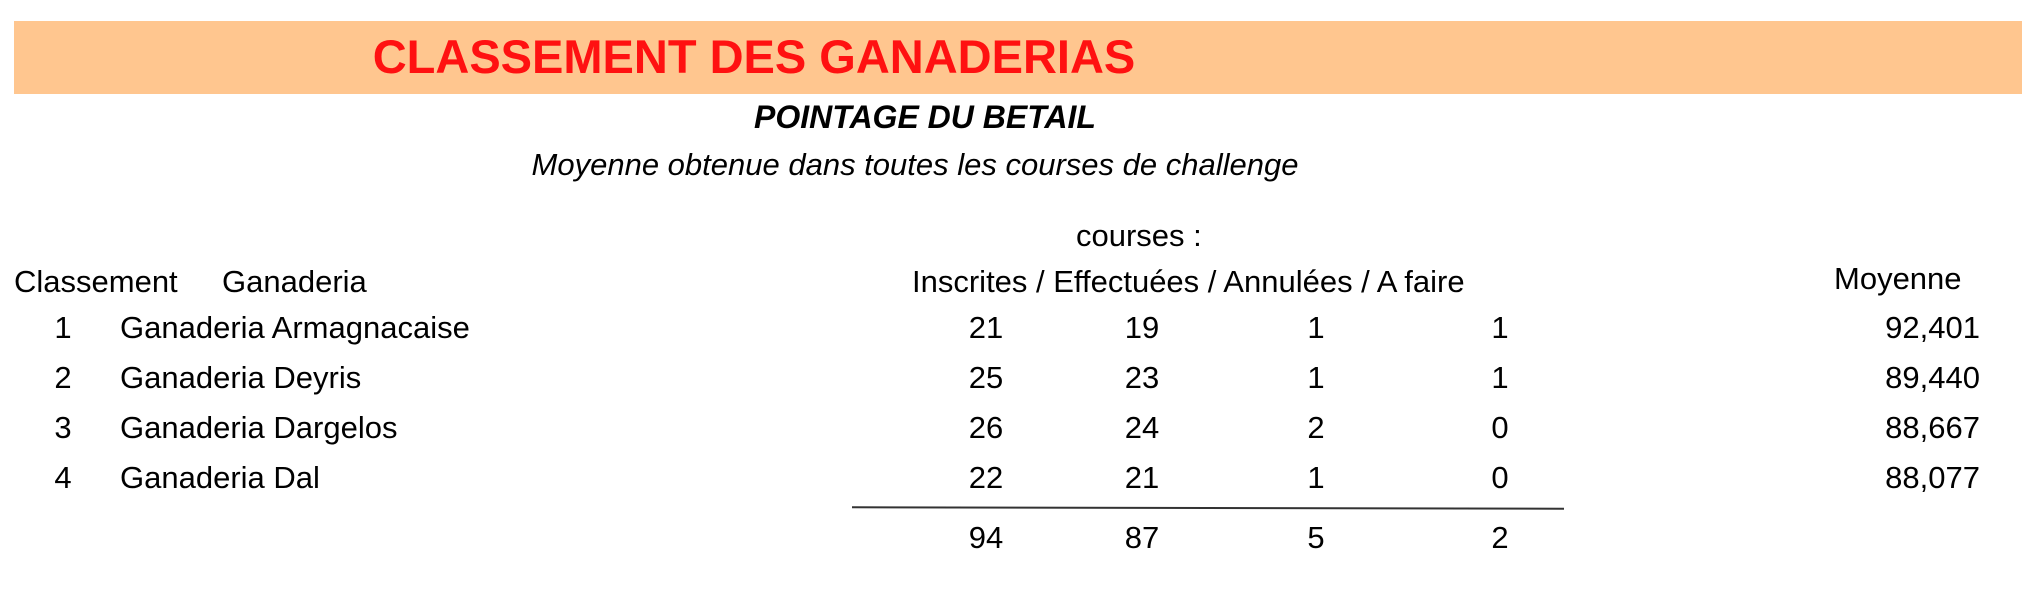 The width and height of the screenshot is (2036, 599). What do you see at coordinates (1932, 477) in the screenshot?
I see `moyenne-cell: 88,077` at bounding box center [1932, 477].